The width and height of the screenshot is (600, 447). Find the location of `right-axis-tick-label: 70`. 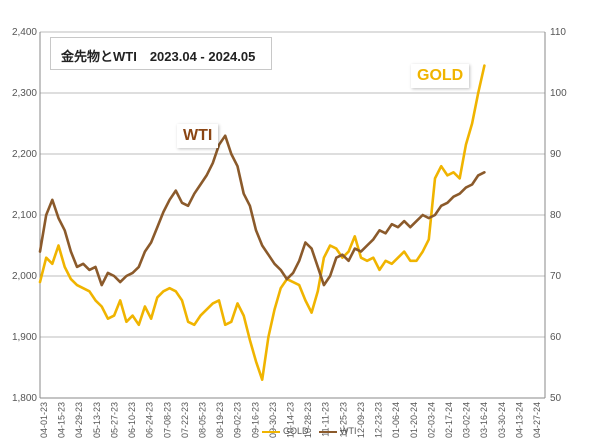

right-axis-tick-label: 70 is located at coordinates (556, 276).